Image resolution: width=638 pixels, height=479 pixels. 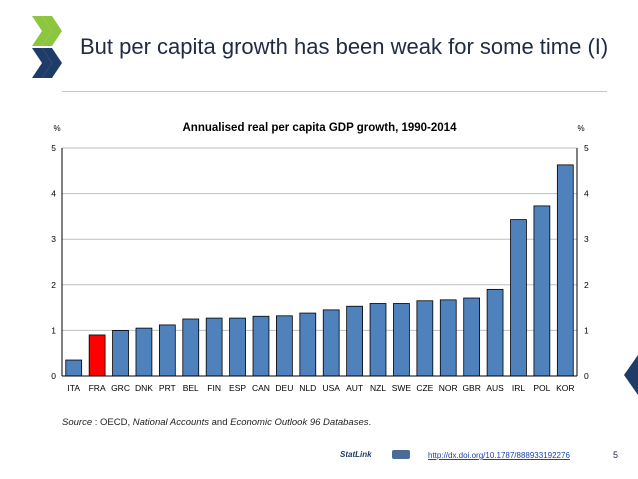 I want to click on y-unit-left: %, so click(x=56, y=128).